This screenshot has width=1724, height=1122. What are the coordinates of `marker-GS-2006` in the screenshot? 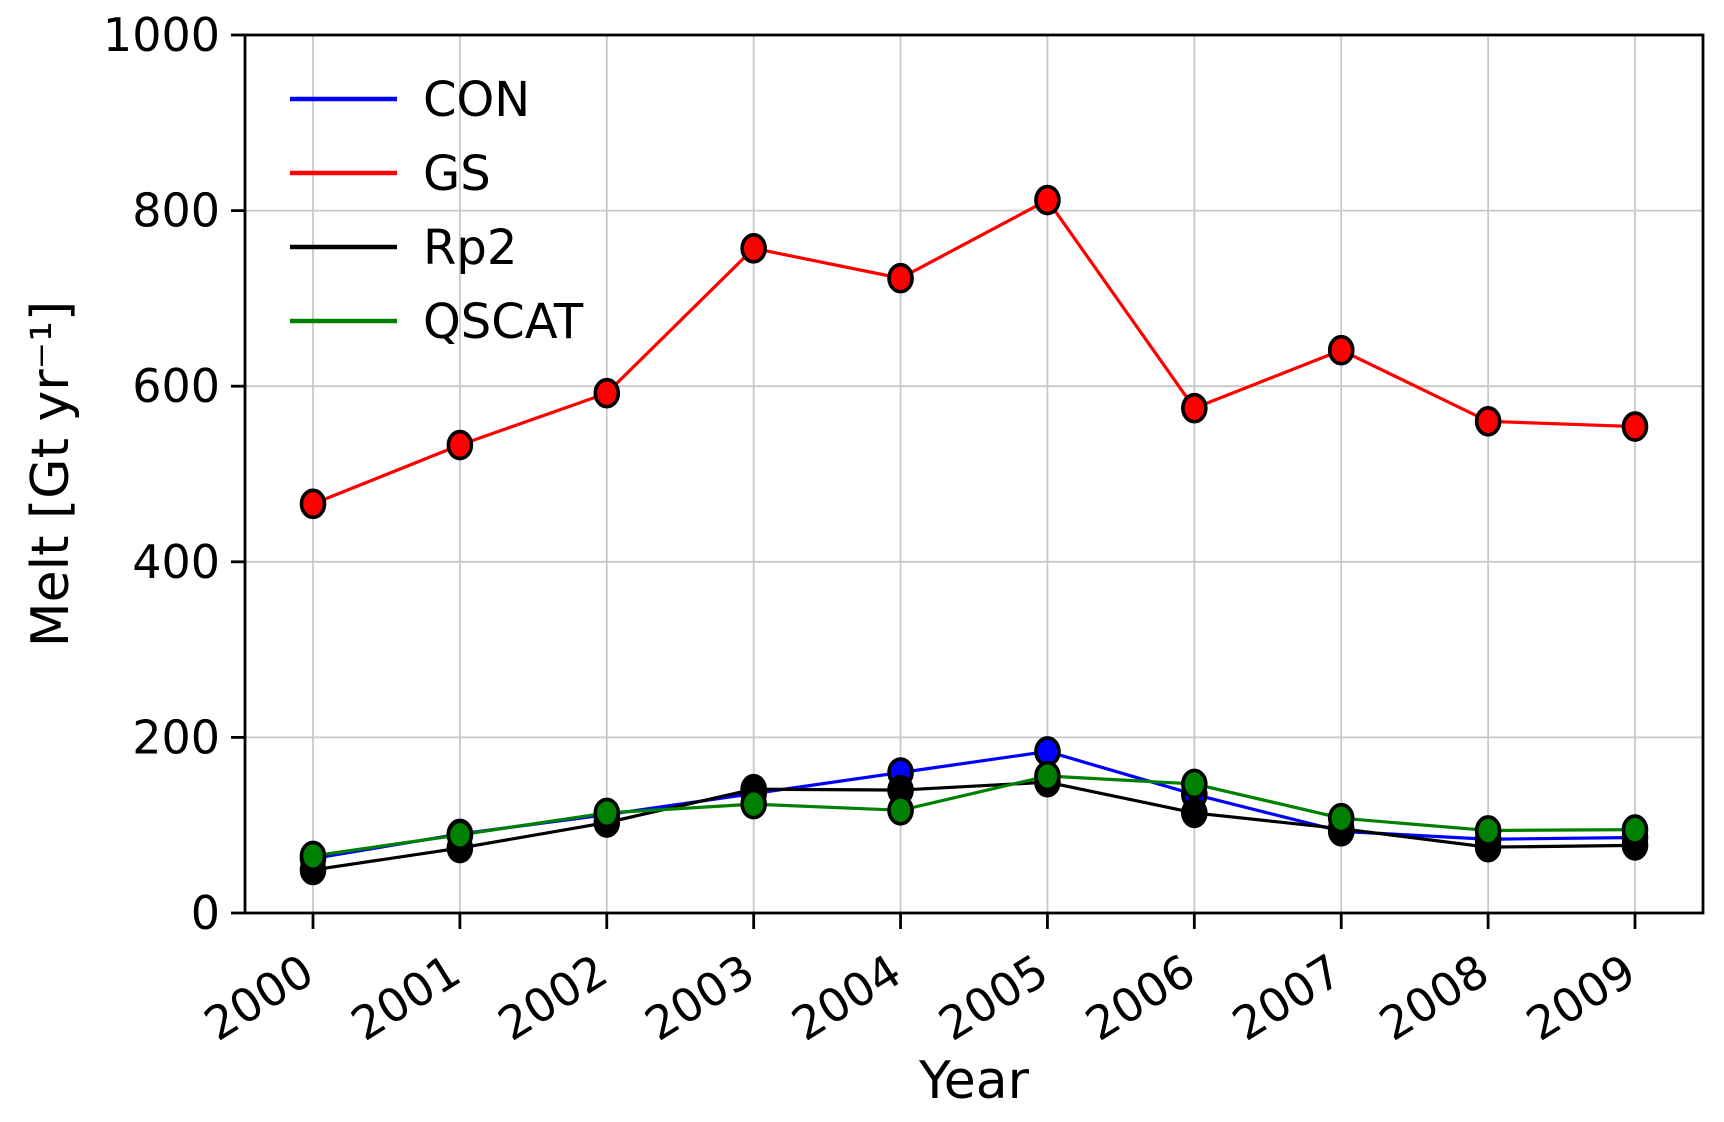 It's located at (1194, 408).